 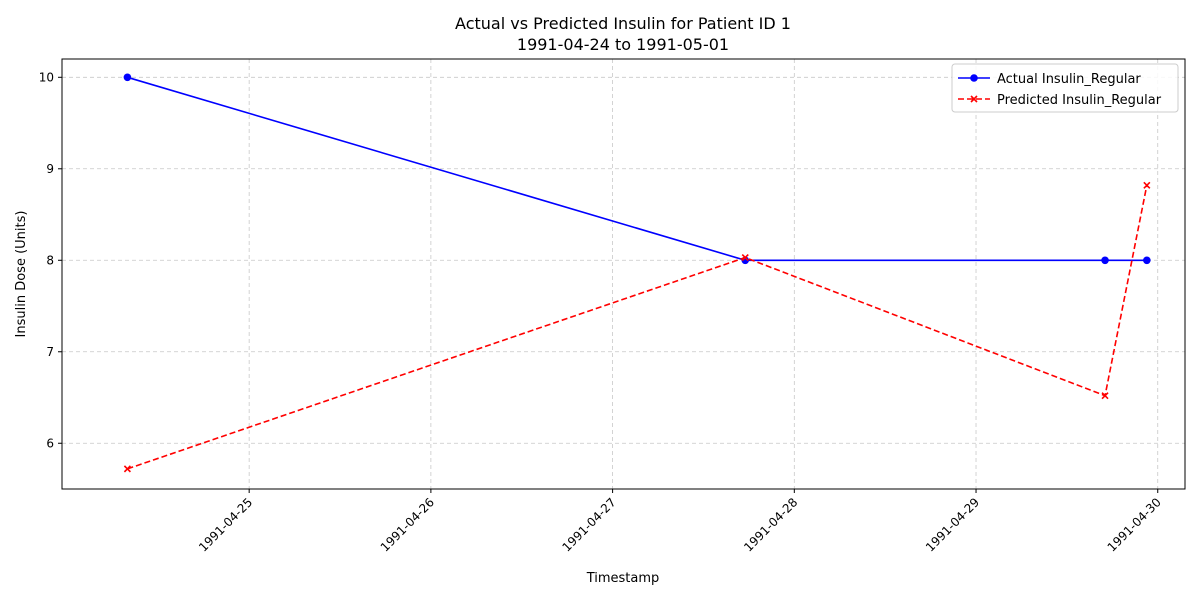 I want to click on legend-label-predicted: Predicted Insulin_Regular, so click(x=1079, y=100).